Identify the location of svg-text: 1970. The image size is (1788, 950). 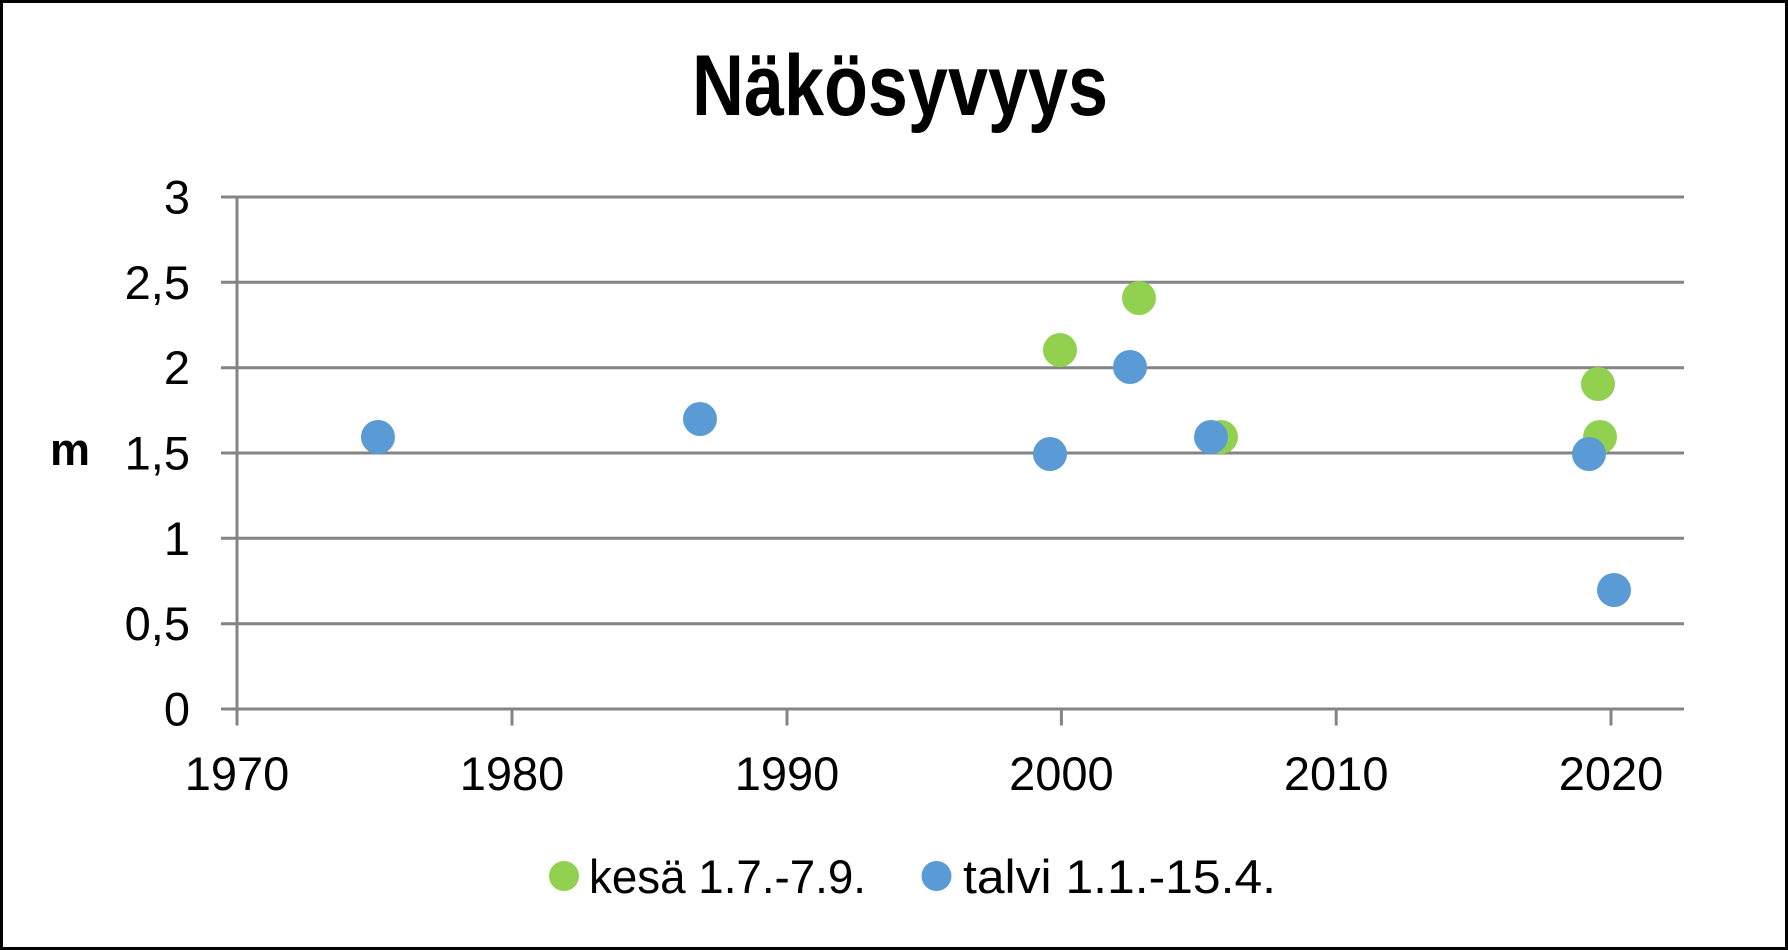
(237, 773).